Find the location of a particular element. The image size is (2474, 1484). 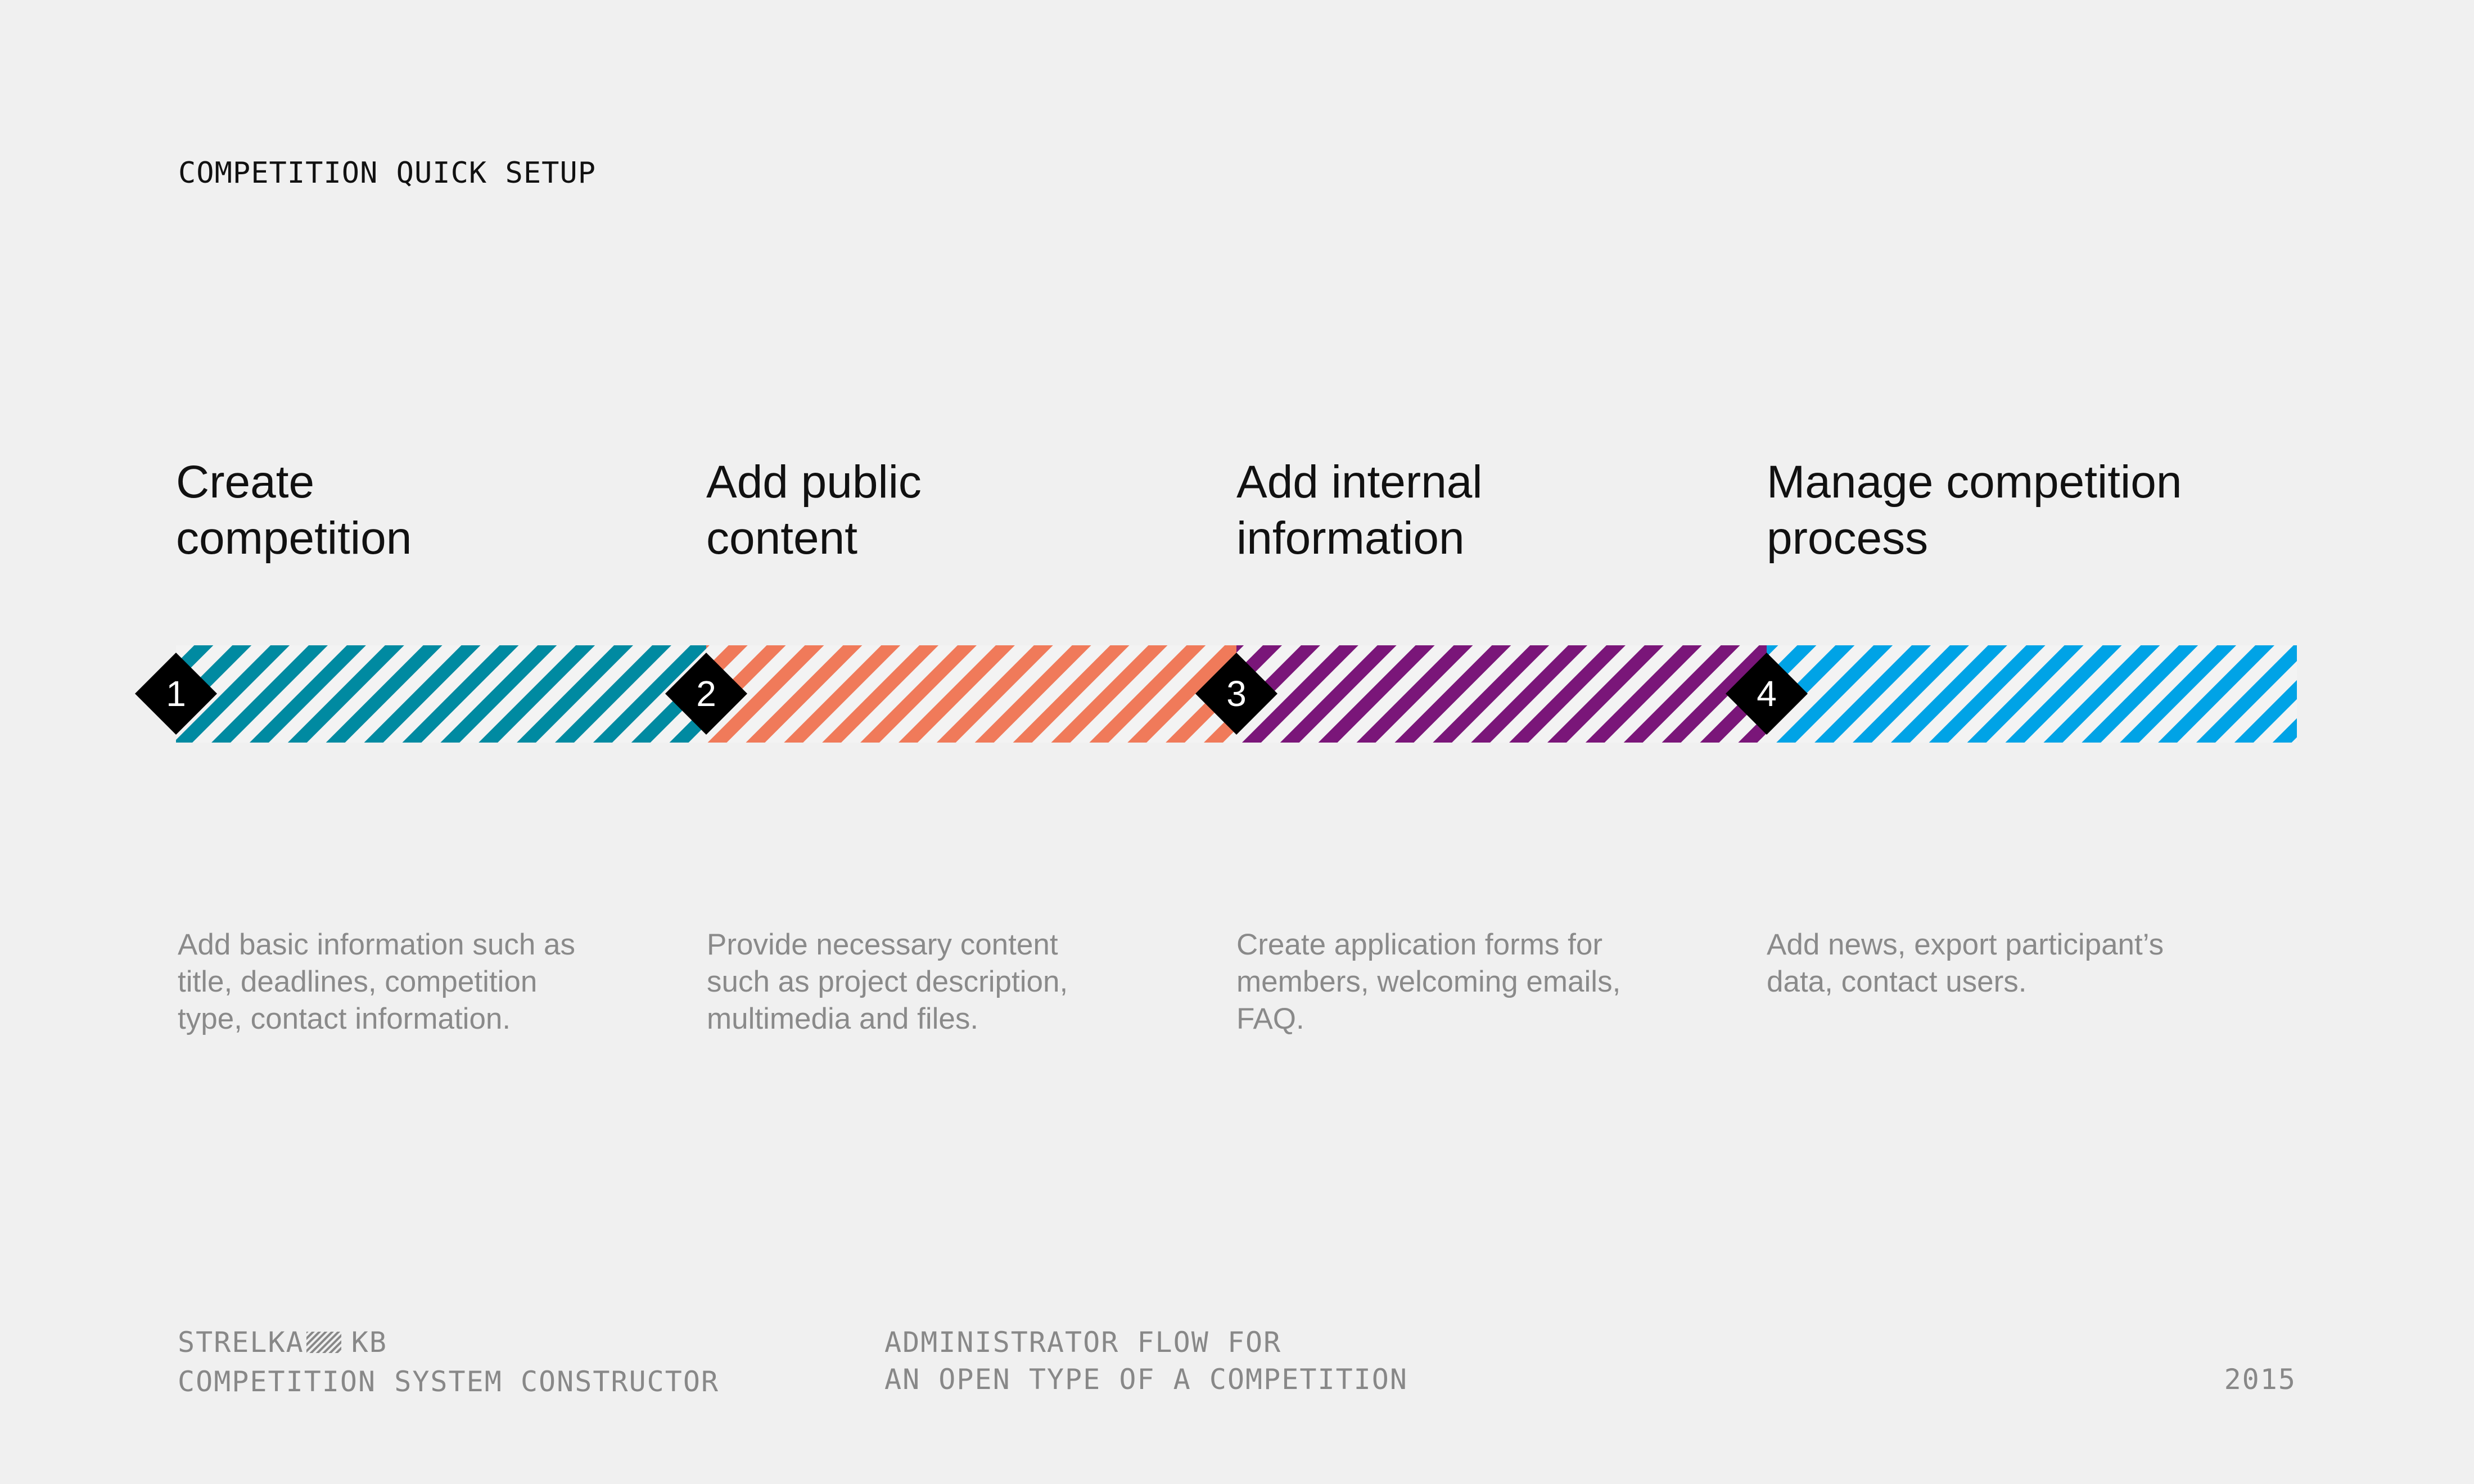

step-3-desc-line: Create application forms for is located at coordinates (1419, 944).